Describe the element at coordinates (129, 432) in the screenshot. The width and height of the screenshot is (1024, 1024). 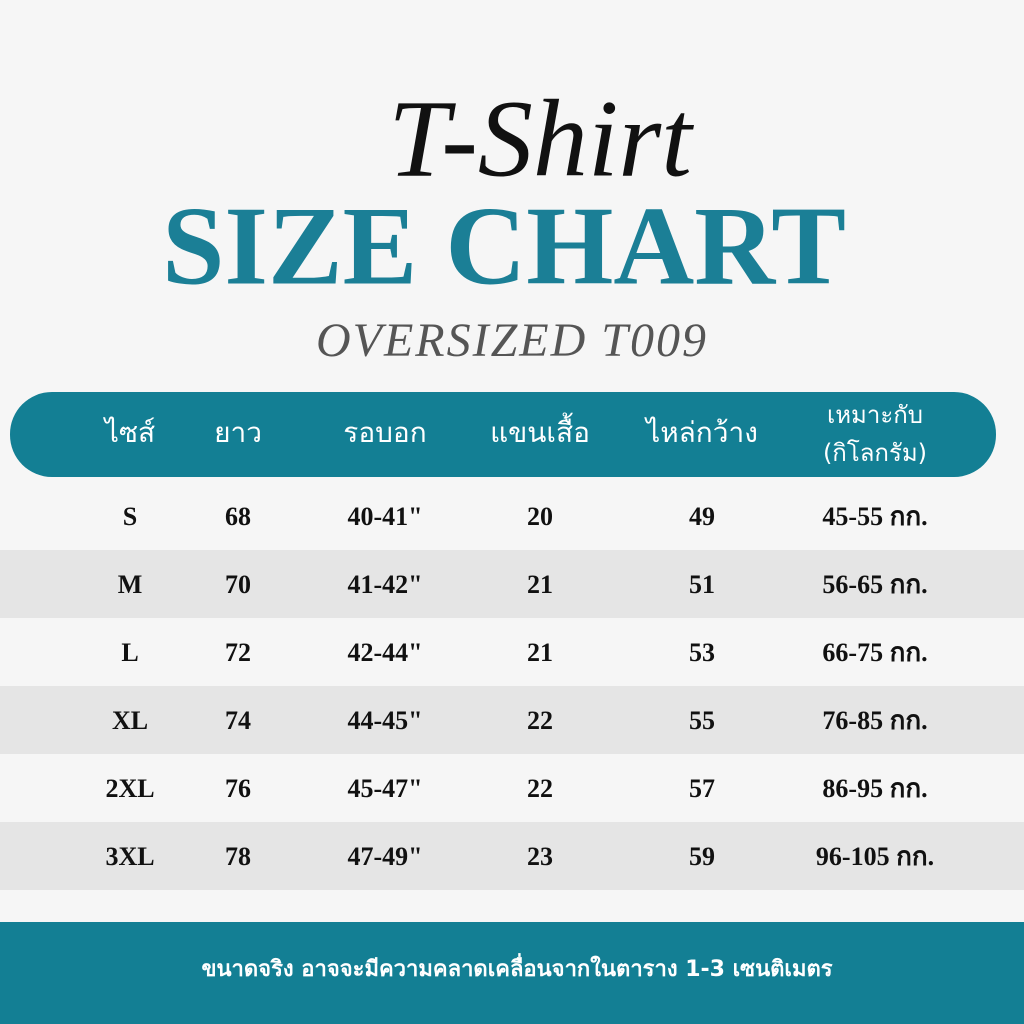
I see `column-header: ไซส์` at that location.